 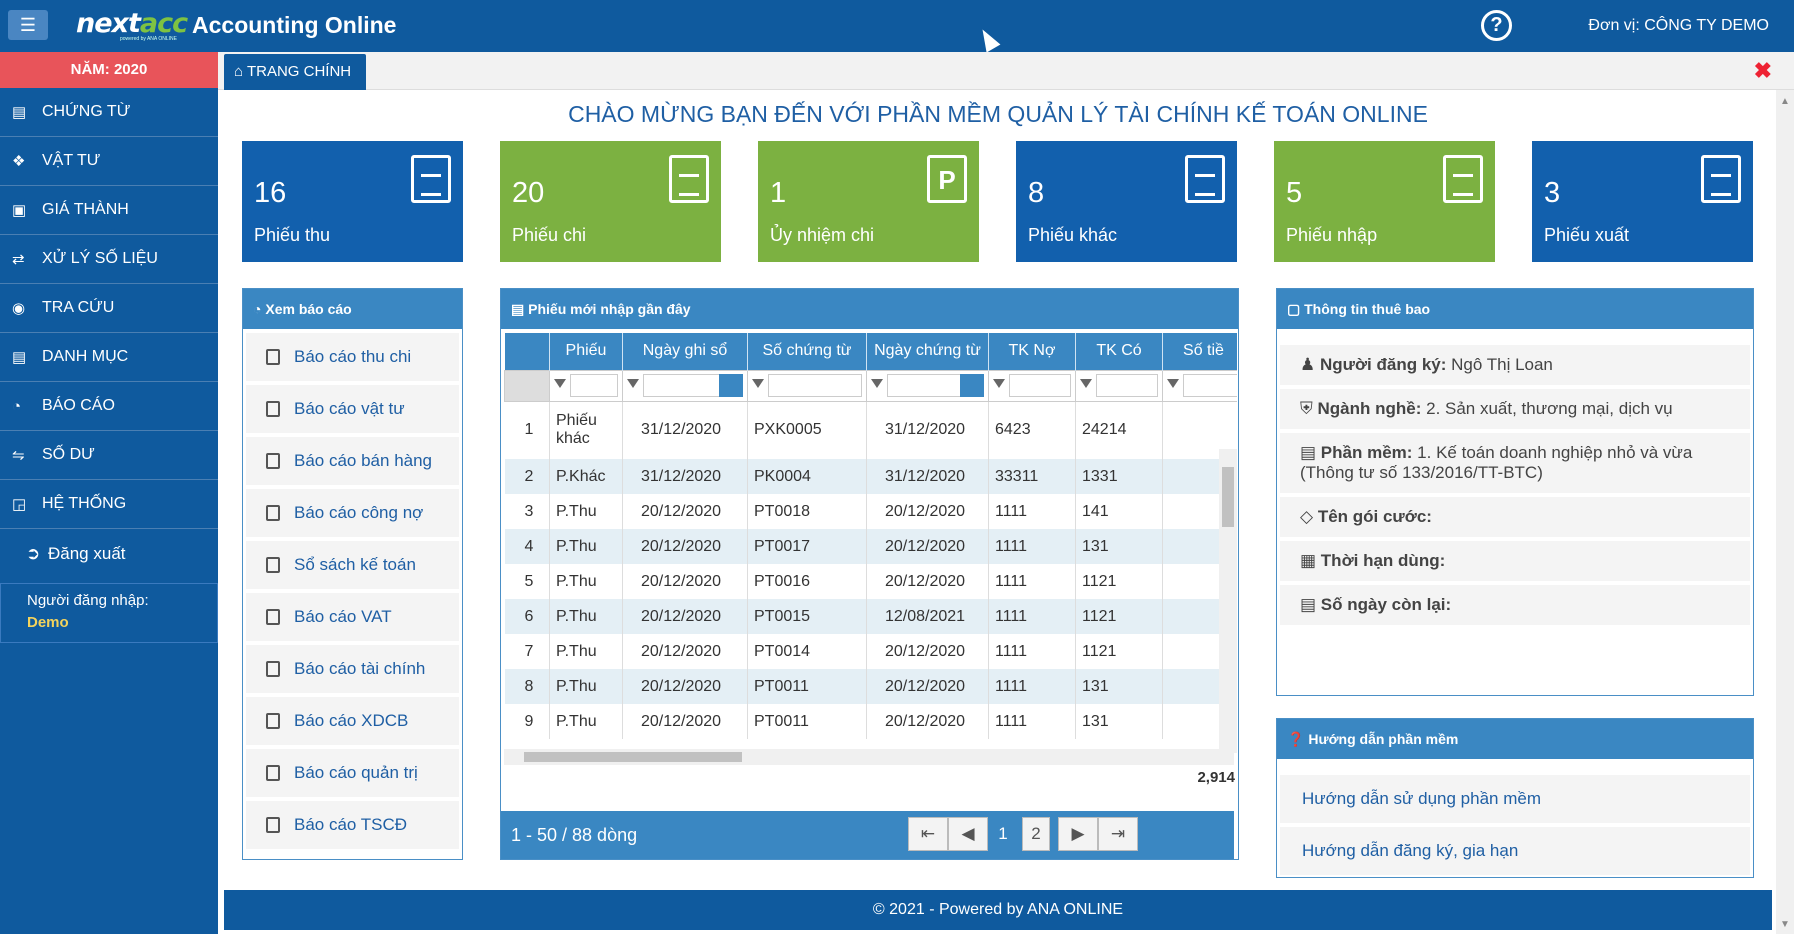 I want to click on tile-count: 1, so click(x=778, y=193).